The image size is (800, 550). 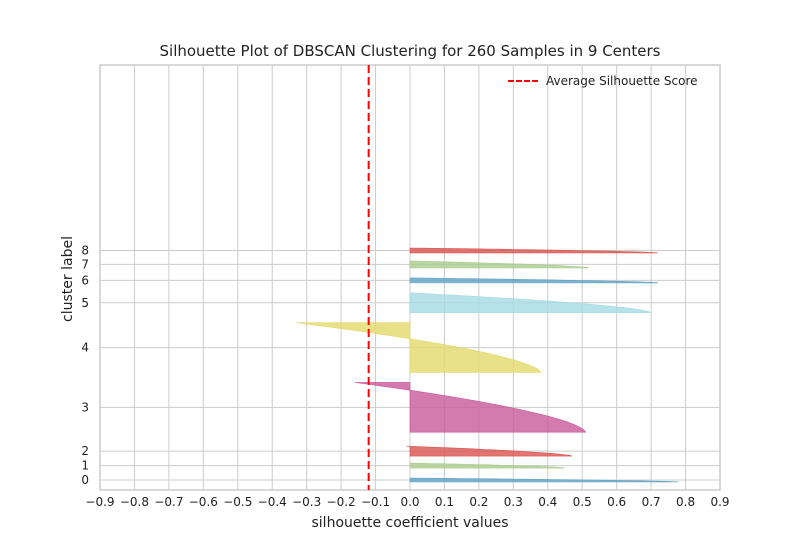 I want to click on x-tick-label: −0.3, so click(x=306, y=502).